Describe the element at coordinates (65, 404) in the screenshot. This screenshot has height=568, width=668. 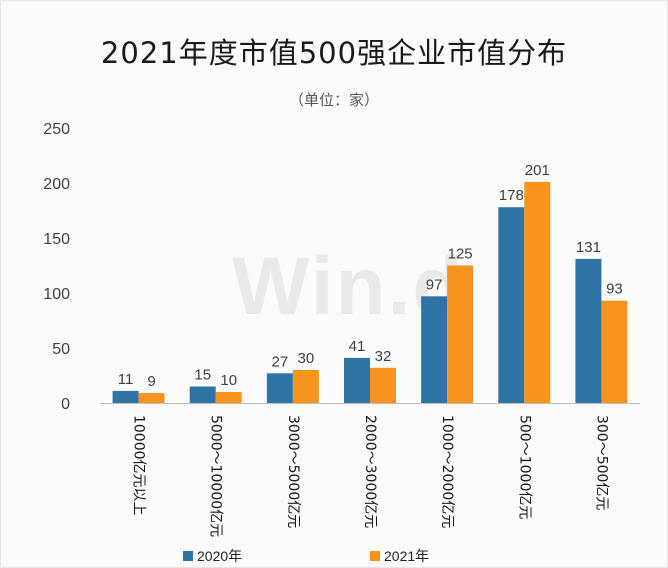
I see `y-tick-label: 0` at that location.